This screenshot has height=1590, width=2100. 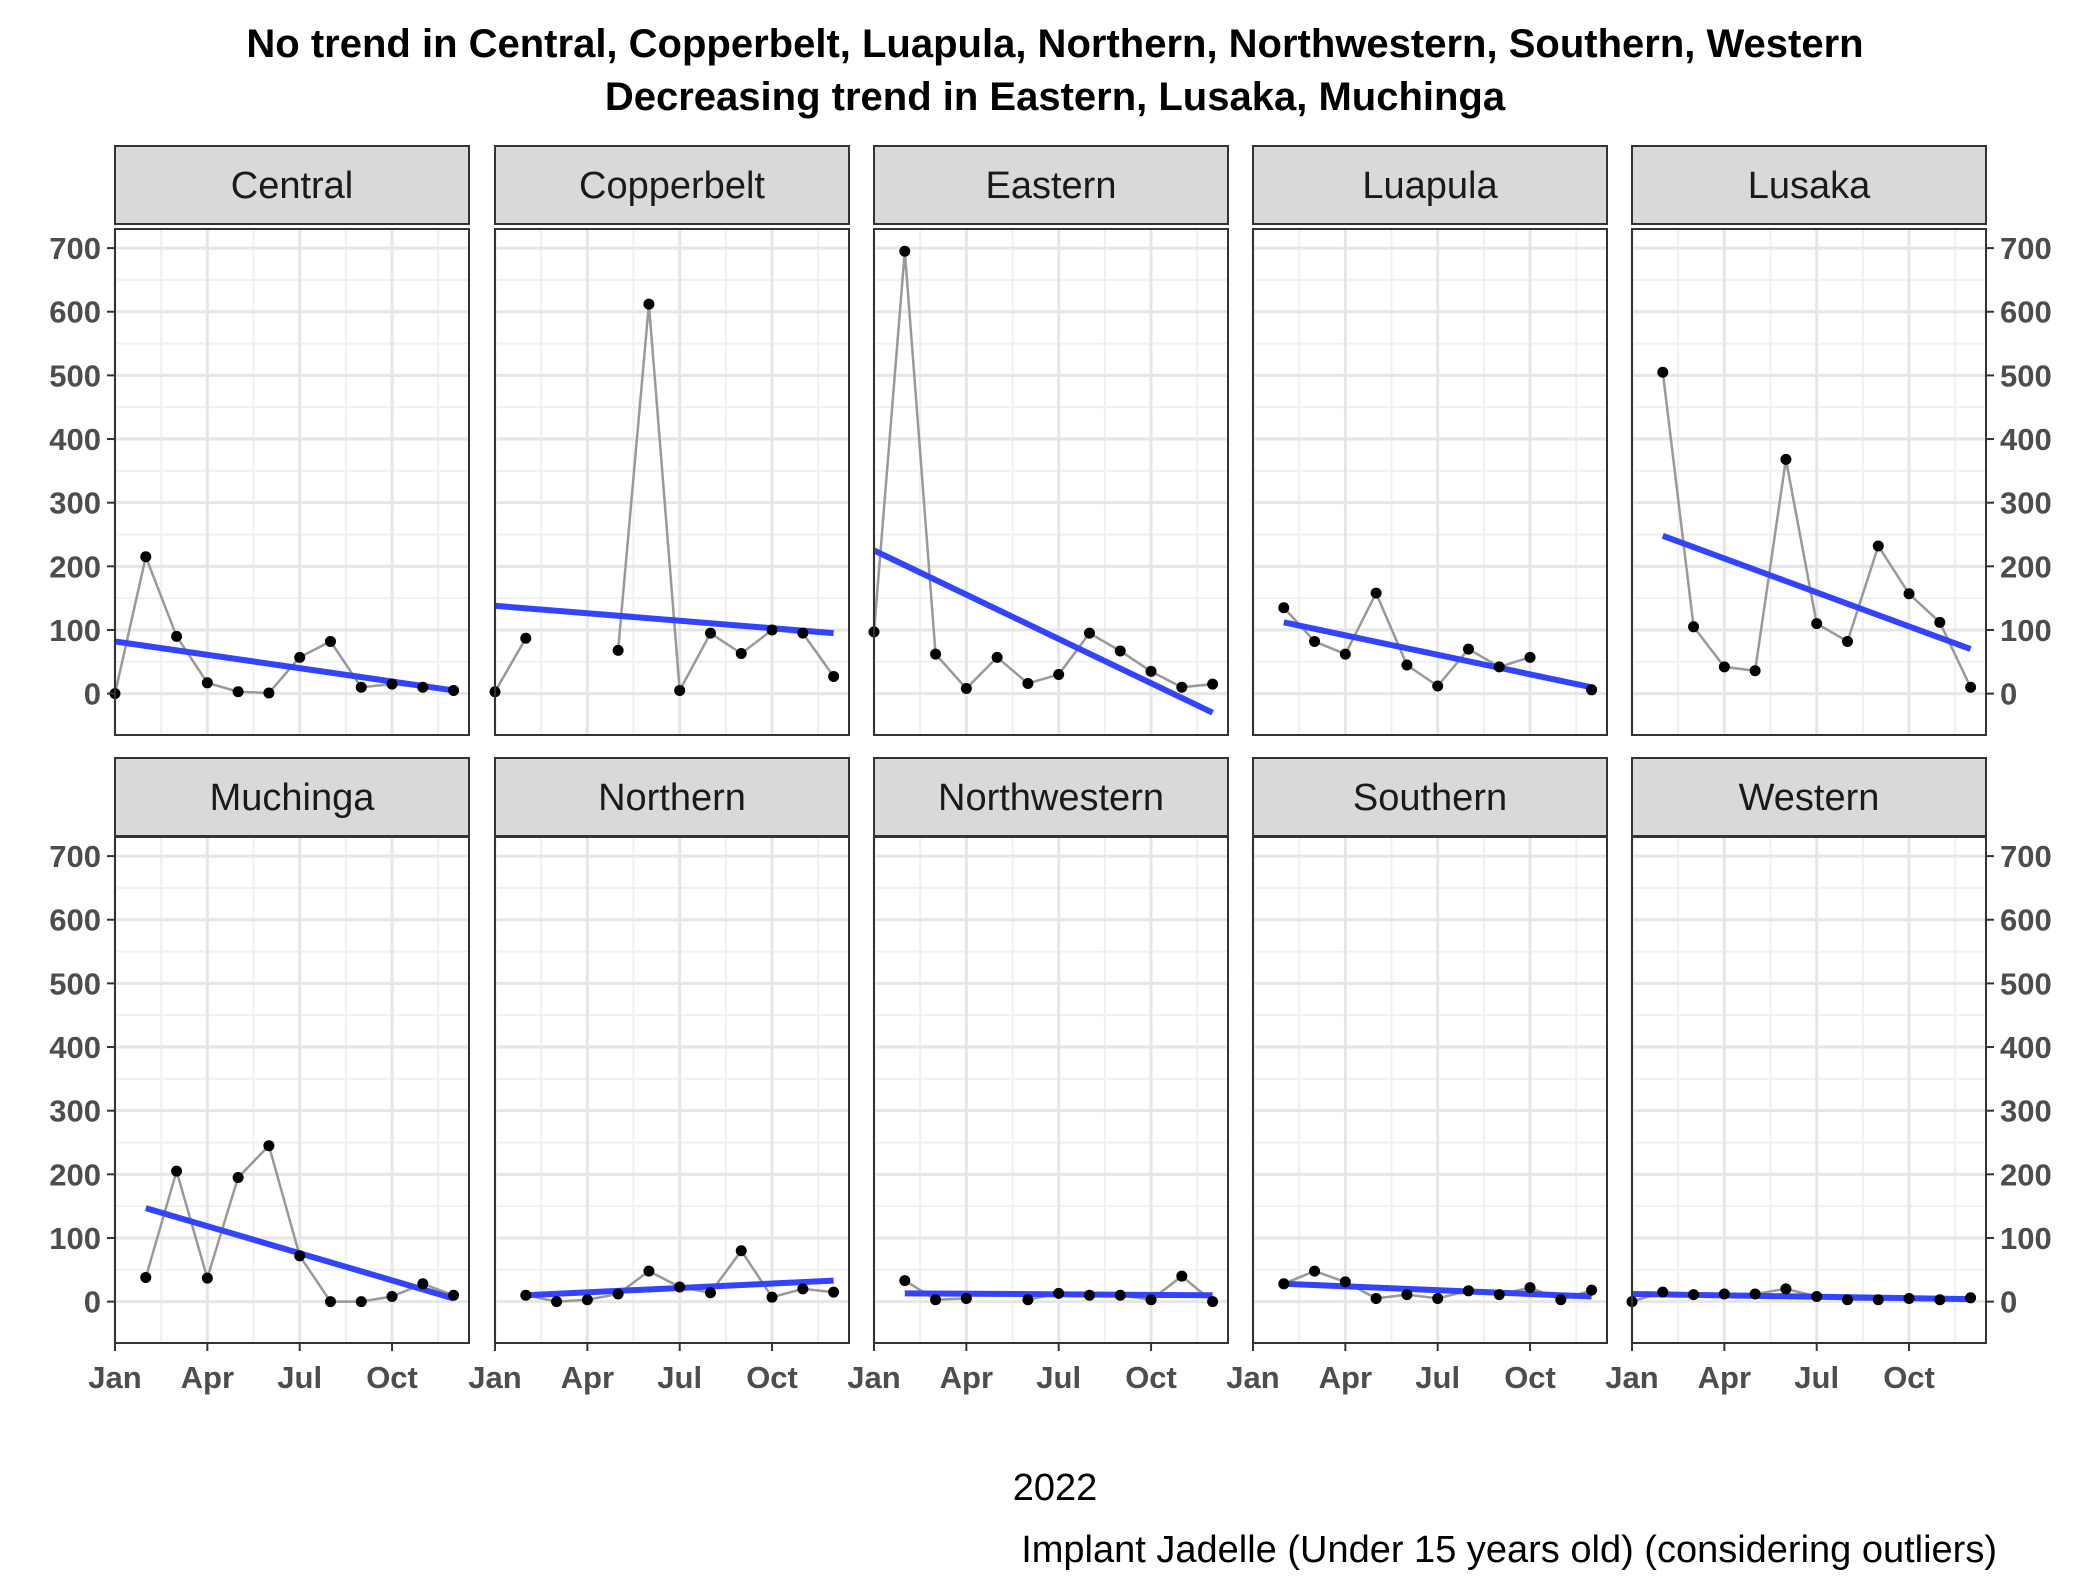 What do you see at coordinates (75, 375) in the screenshot?
I see `y-tick-label: 500` at bounding box center [75, 375].